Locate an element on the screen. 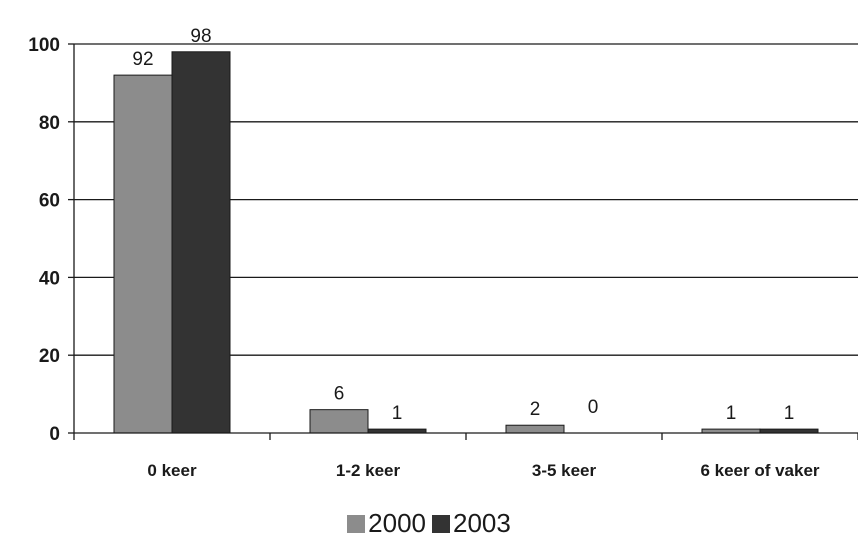 The width and height of the screenshot is (858, 559). y-tick-label: 0 is located at coordinates (54, 434).